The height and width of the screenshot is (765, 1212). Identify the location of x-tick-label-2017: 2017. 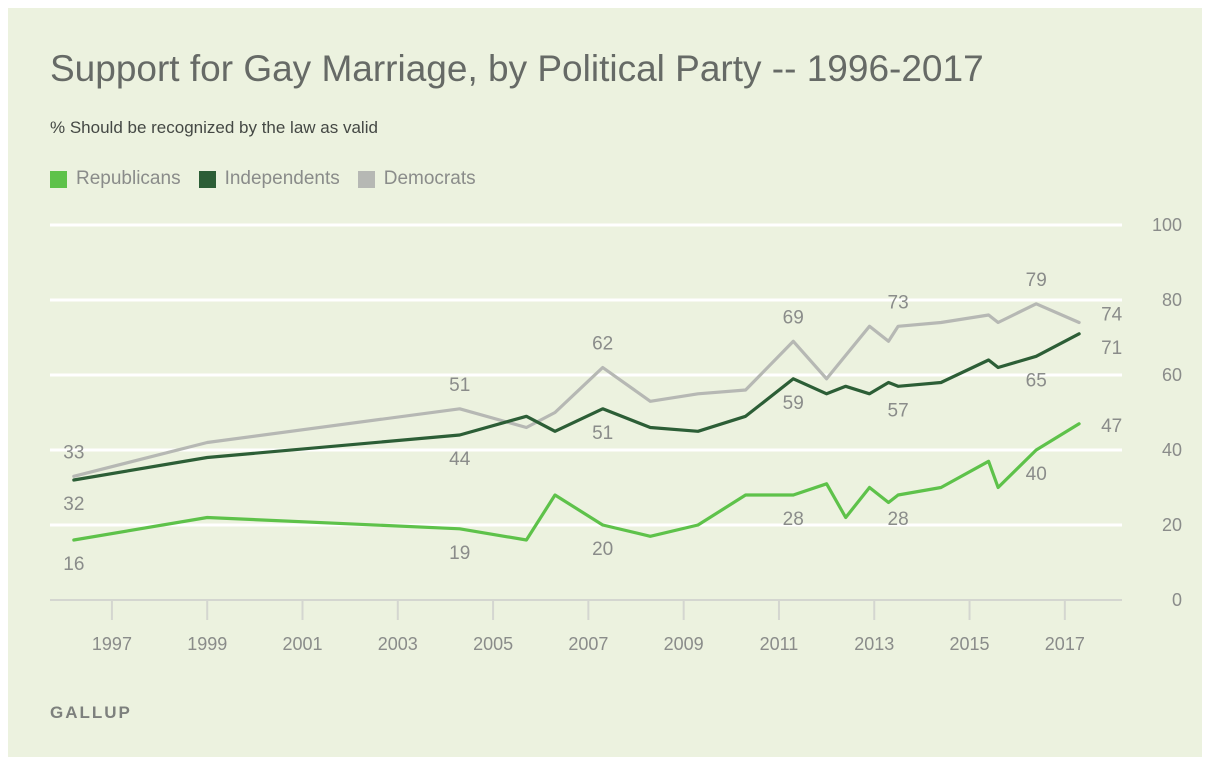
(1065, 644).